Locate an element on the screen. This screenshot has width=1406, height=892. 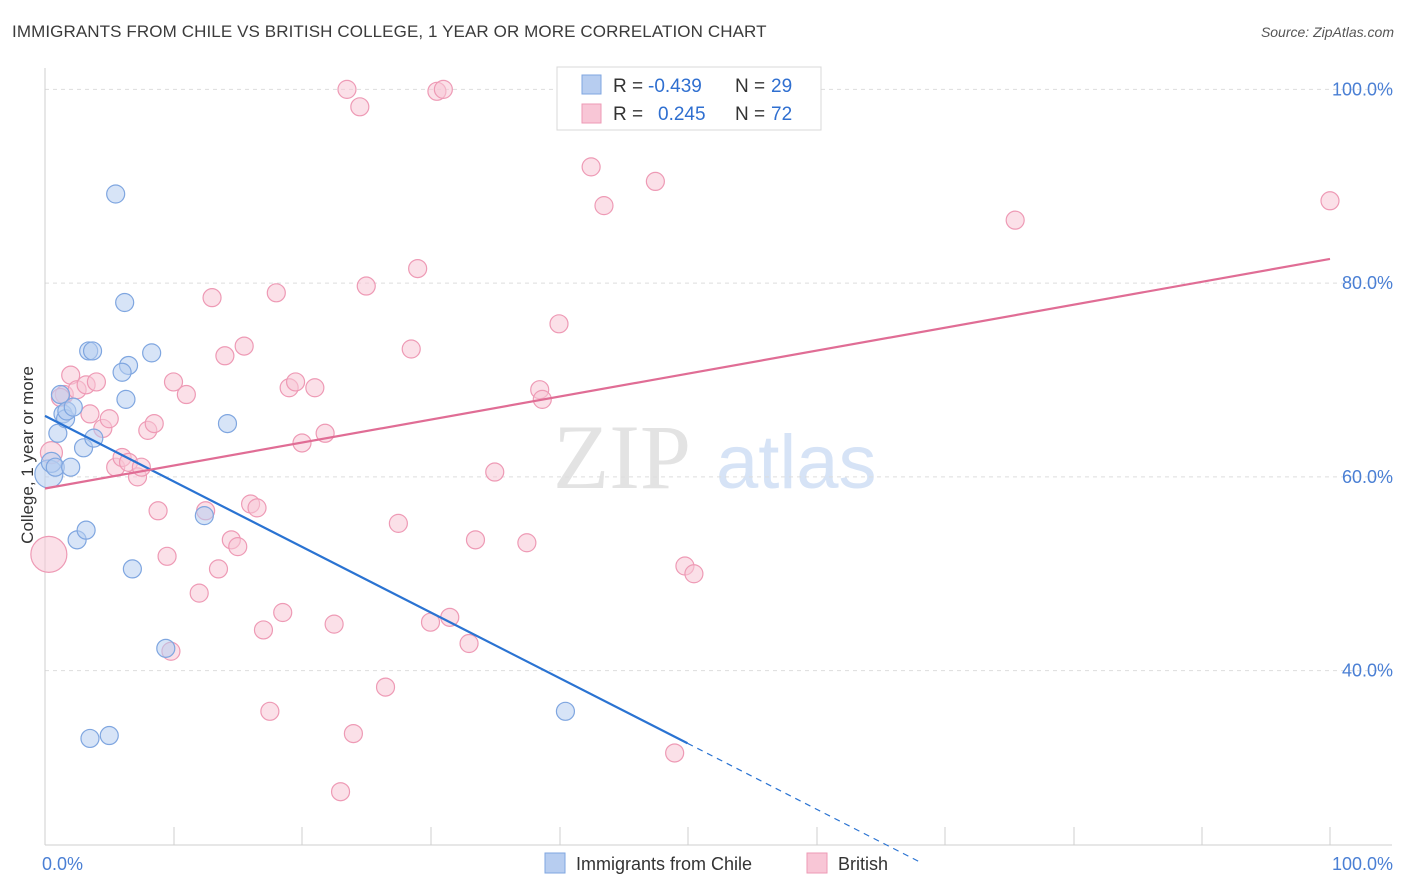
legend-n-label-pink: N = is located at coordinates (750, 114).